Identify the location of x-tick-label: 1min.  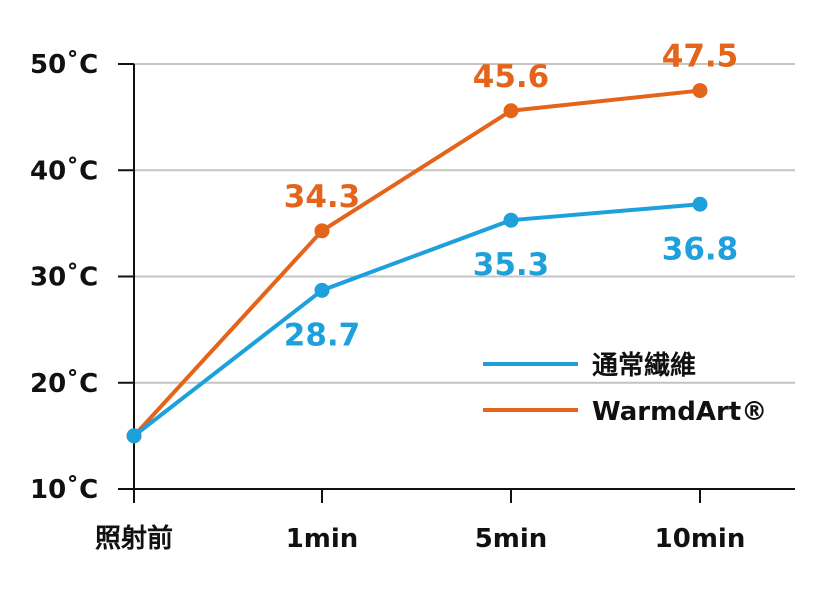
(322, 539).